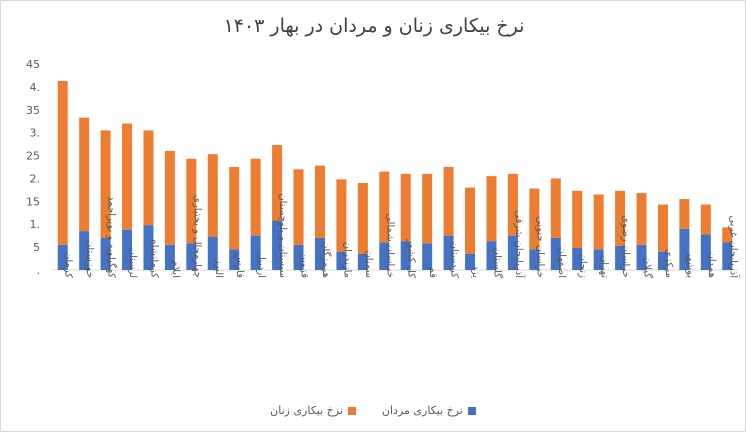  Describe the element at coordinates (68, 265) in the screenshot. I see `x-category-label: کرمان` at that location.